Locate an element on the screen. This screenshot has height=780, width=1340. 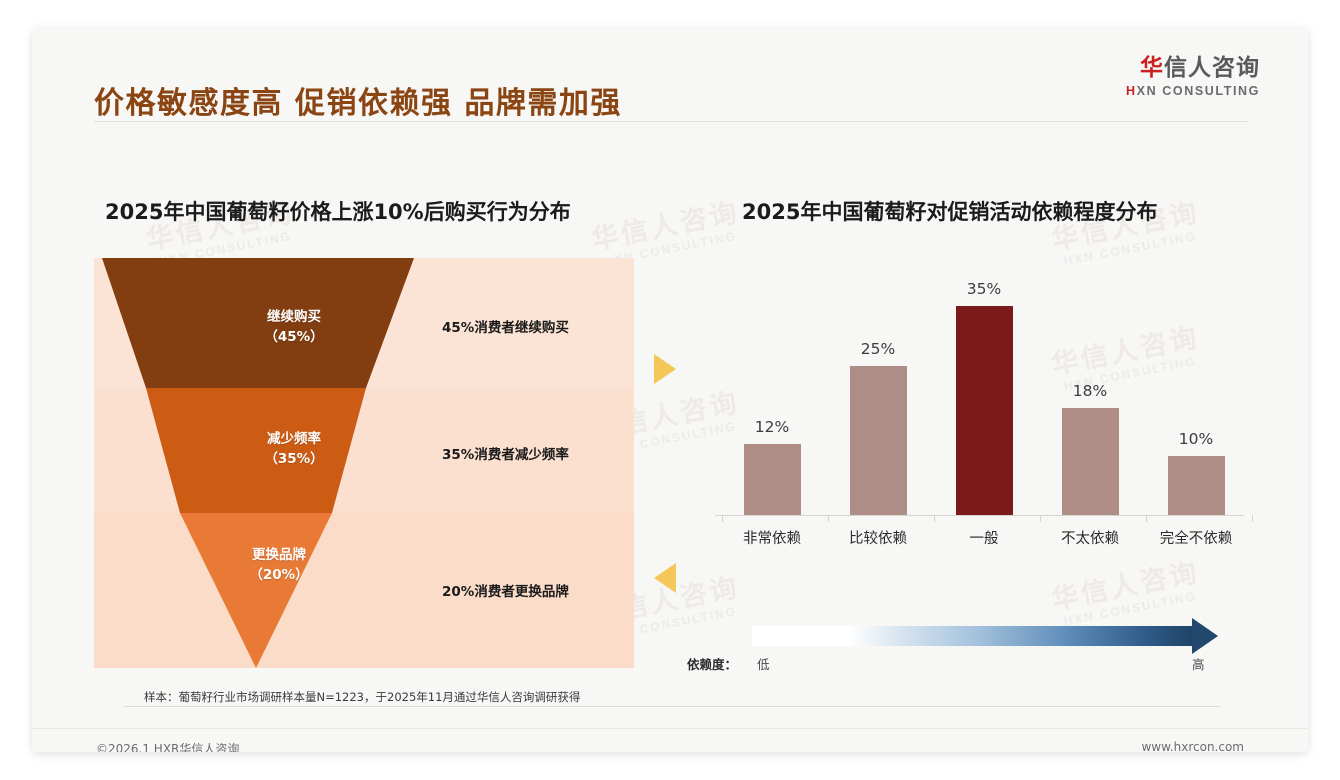
triangle-right-icon is located at coordinates (665, 369).